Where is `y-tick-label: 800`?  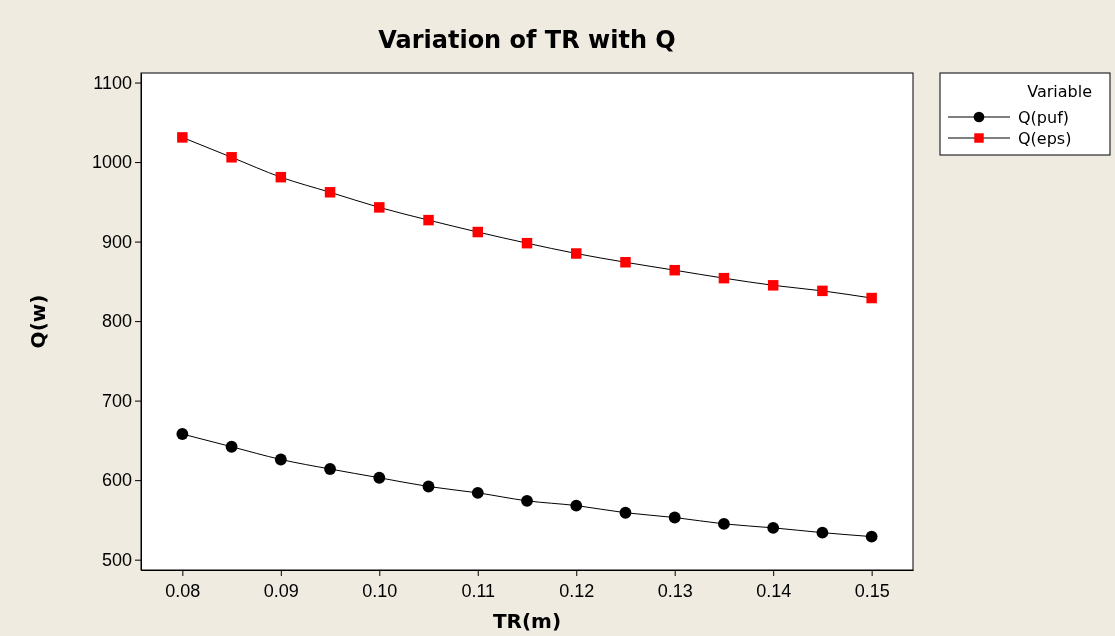 y-tick-label: 800 is located at coordinates (116, 321).